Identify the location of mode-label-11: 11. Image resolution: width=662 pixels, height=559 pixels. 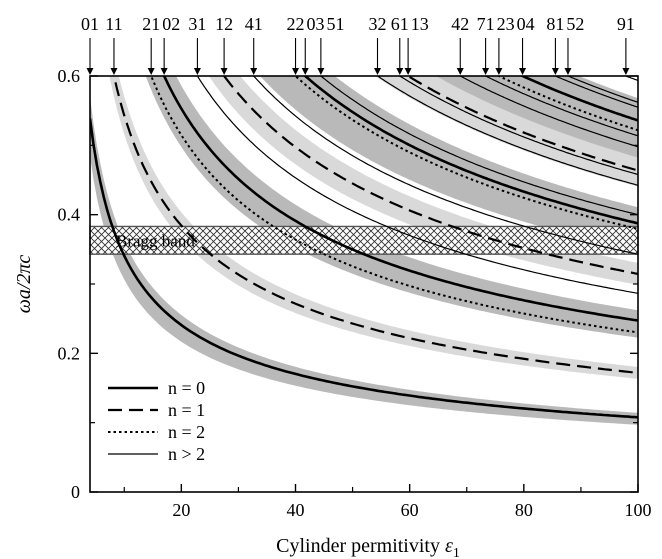
(114, 44).